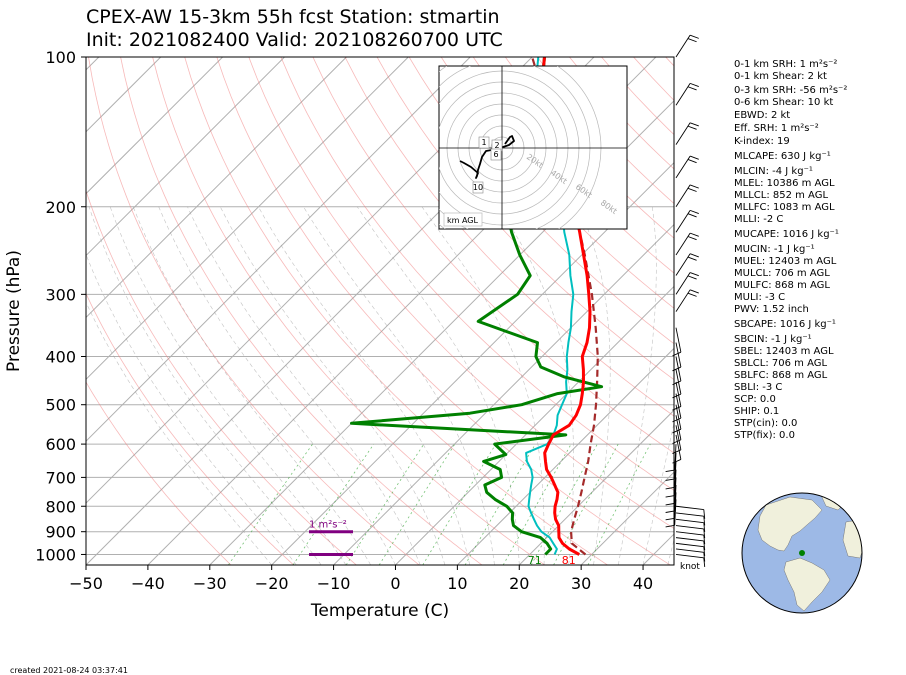 The height and width of the screenshot is (675, 906). What do you see at coordinates (784, 351) in the screenshot?
I see `index-row: SBEL: 12403 m AGL` at bounding box center [784, 351].